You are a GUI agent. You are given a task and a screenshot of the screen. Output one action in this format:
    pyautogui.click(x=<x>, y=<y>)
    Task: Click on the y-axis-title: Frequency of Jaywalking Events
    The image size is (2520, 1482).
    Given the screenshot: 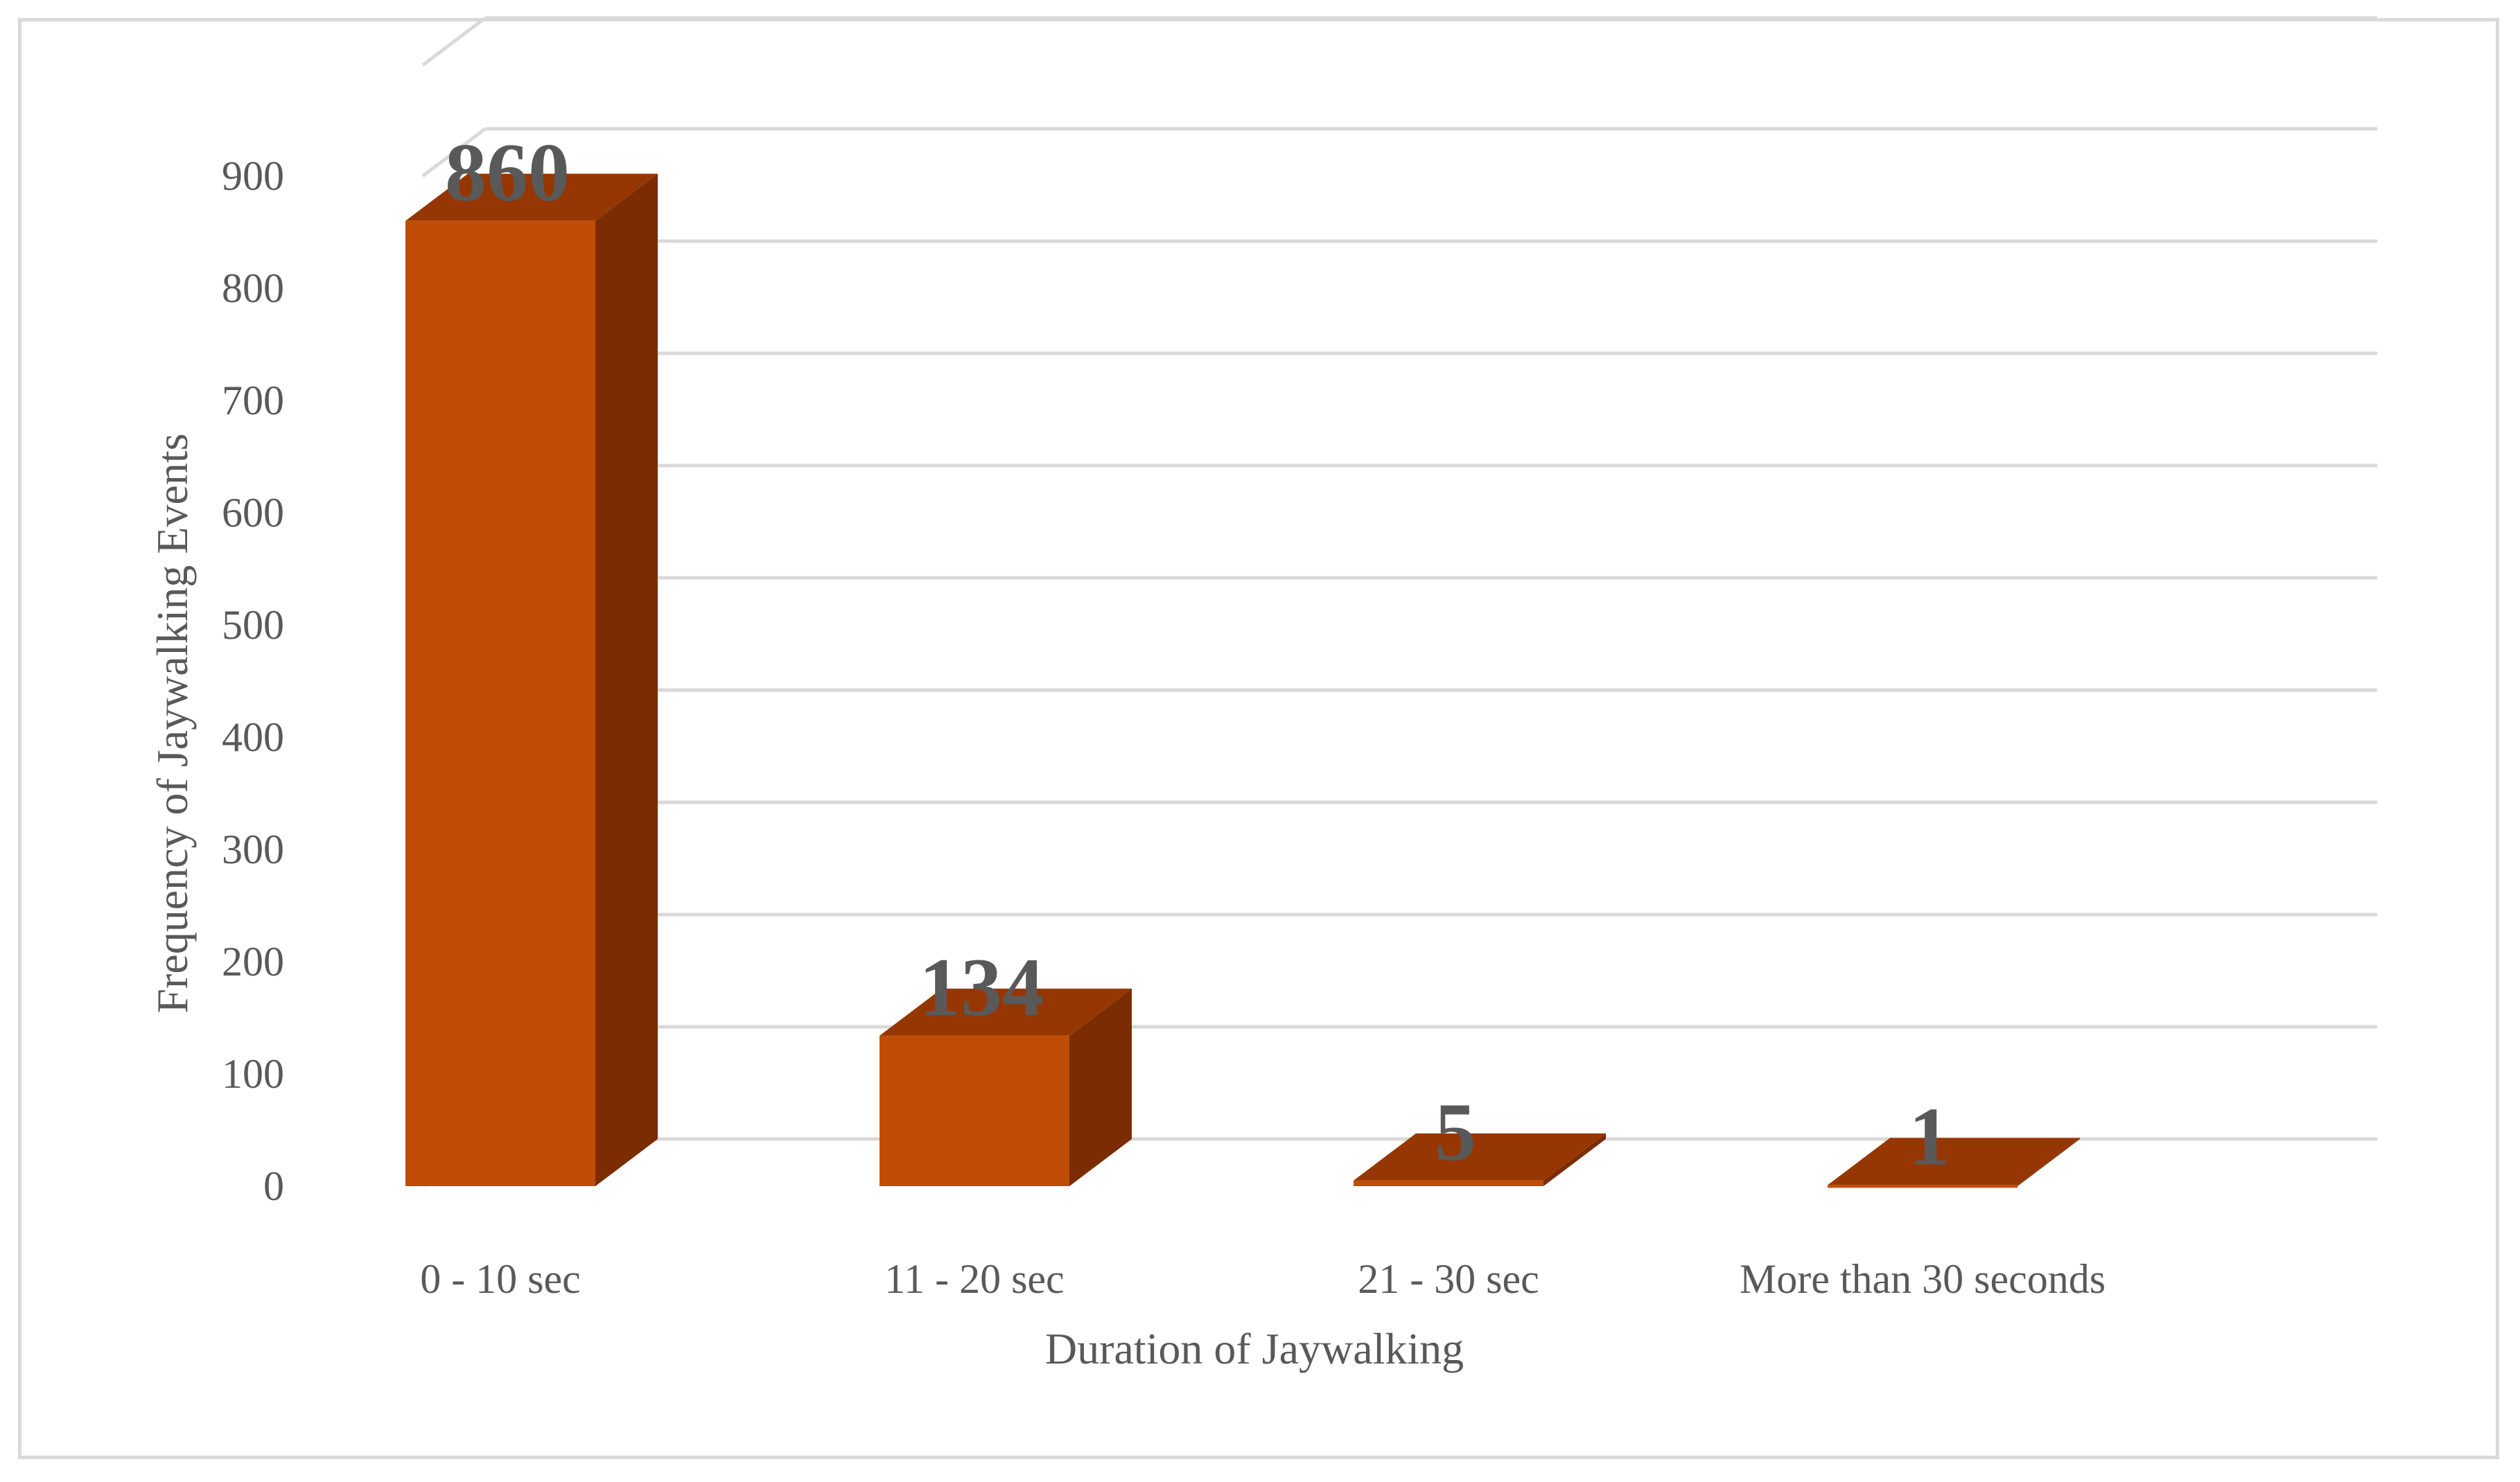 What is the action you would take?
    pyautogui.click(x=172, y=723)
    